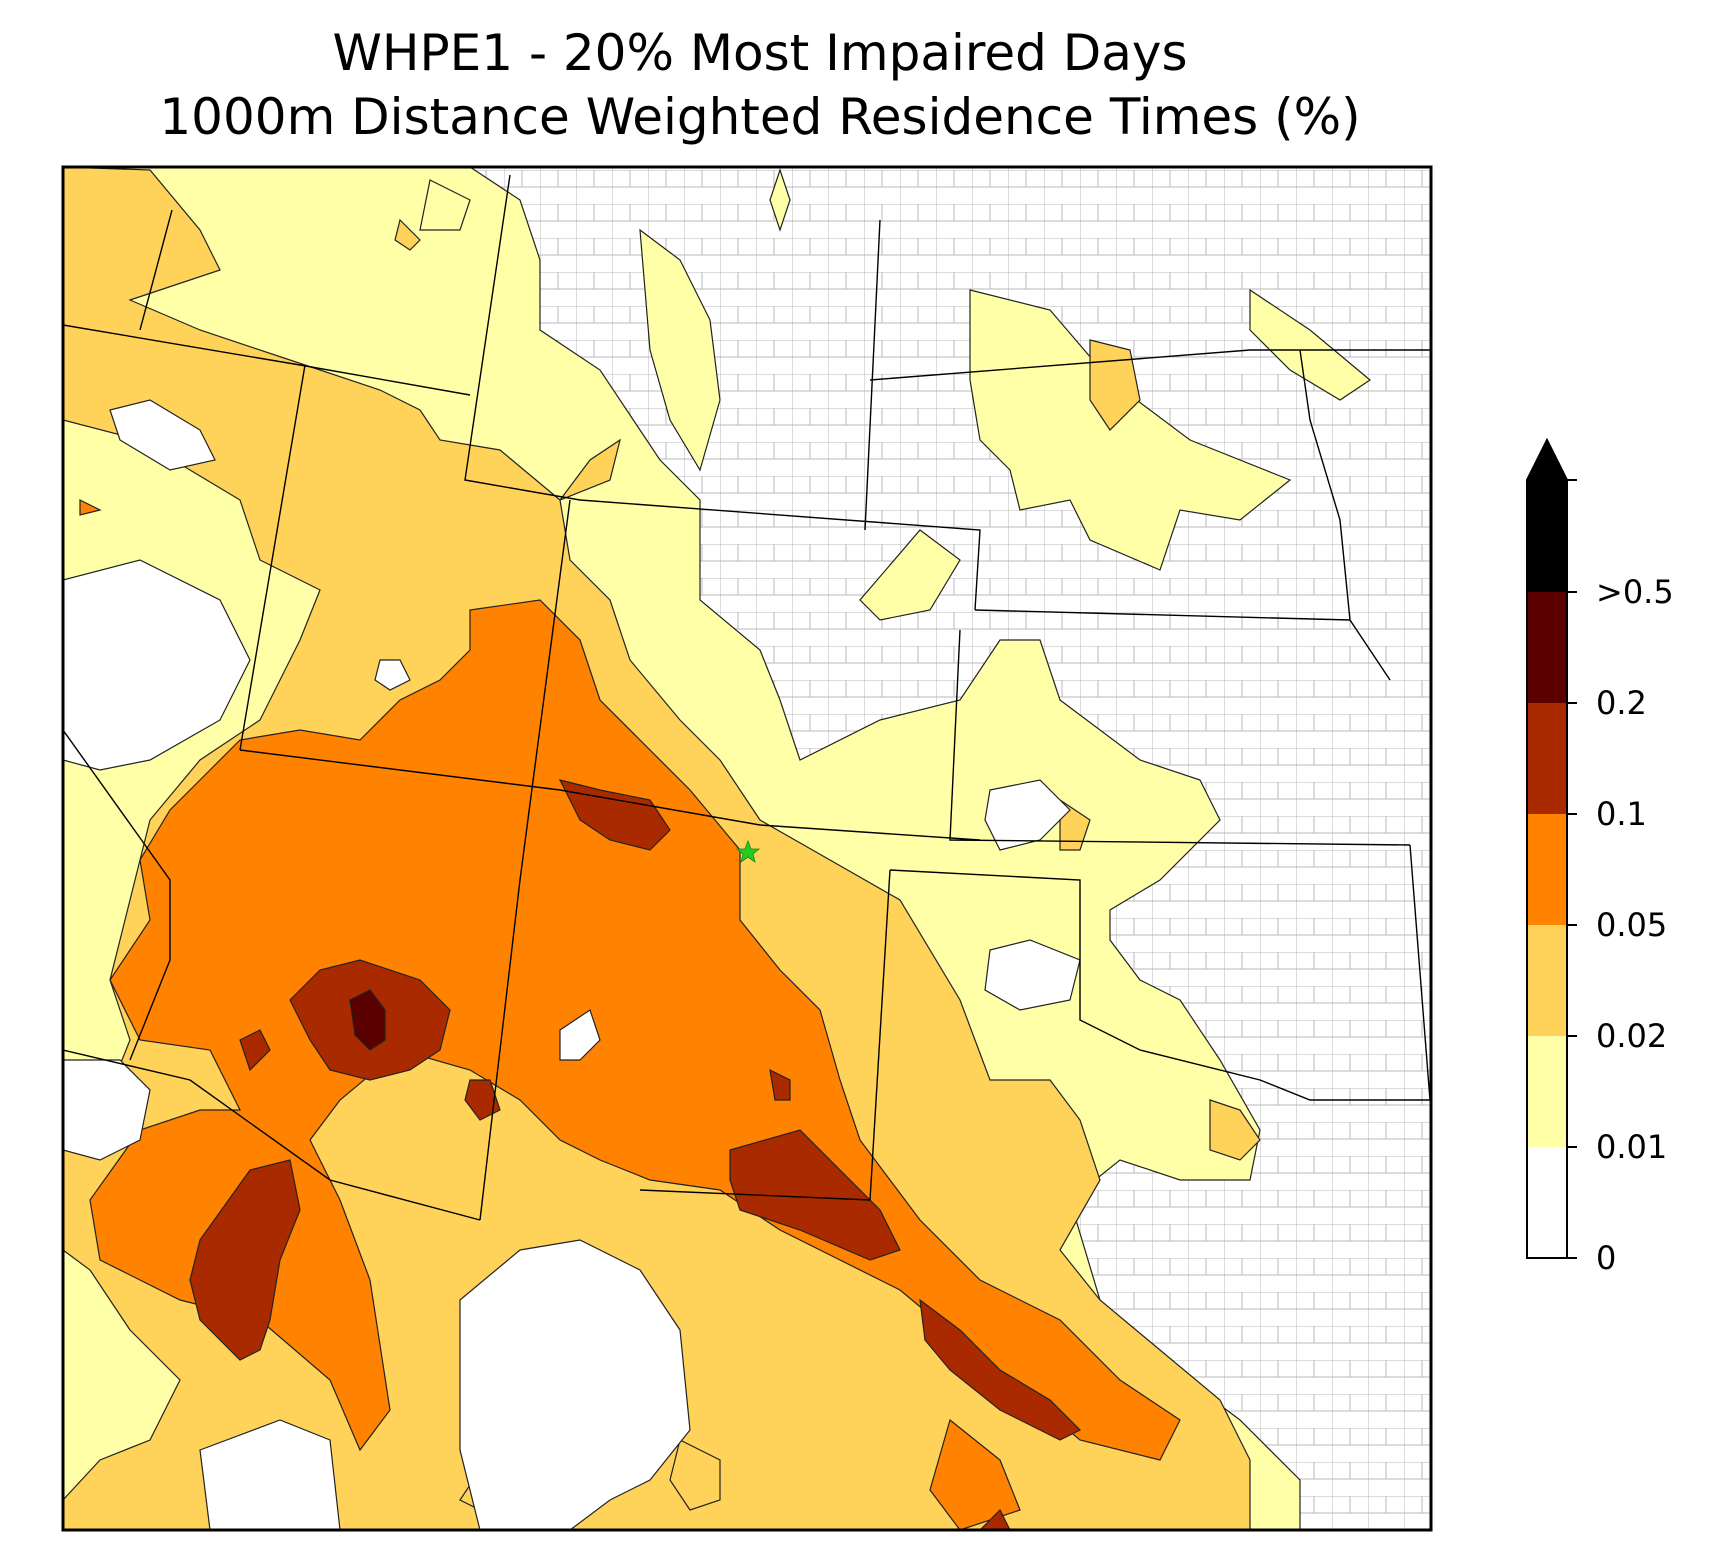 This screenshot has height=1558, width=1715. I want to click on colorbar, so click(1551, 848).